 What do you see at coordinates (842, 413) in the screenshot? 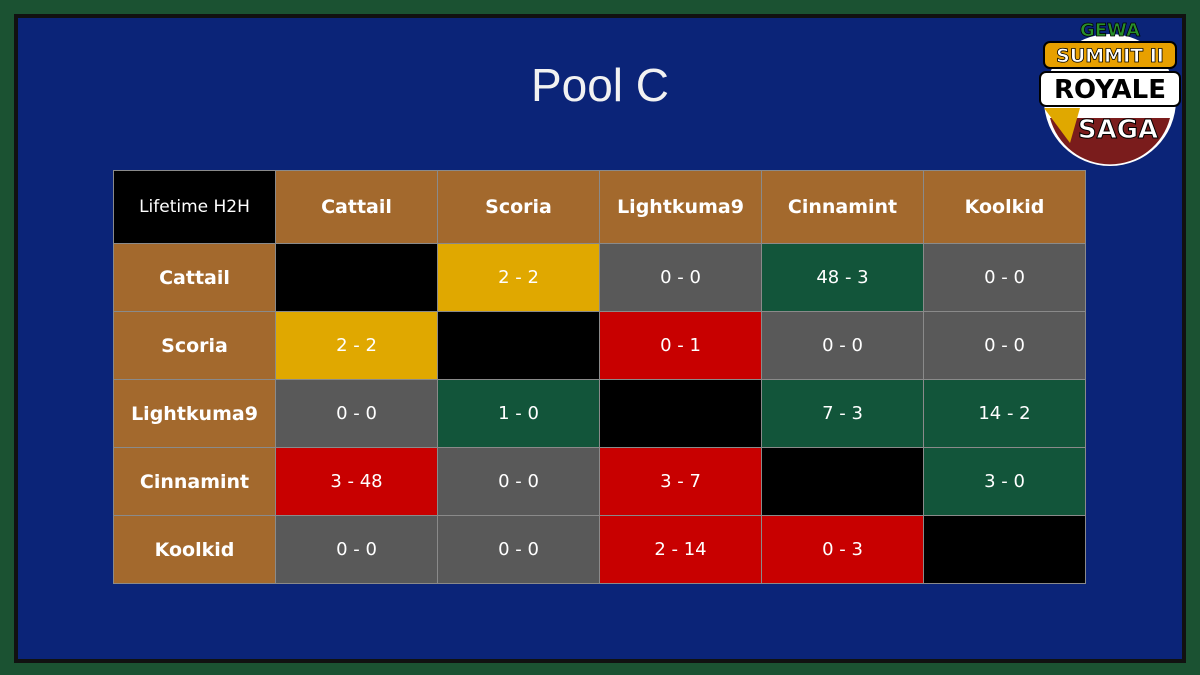
I see `record-cell: 7 - 3` at bounding box center [842, 413].